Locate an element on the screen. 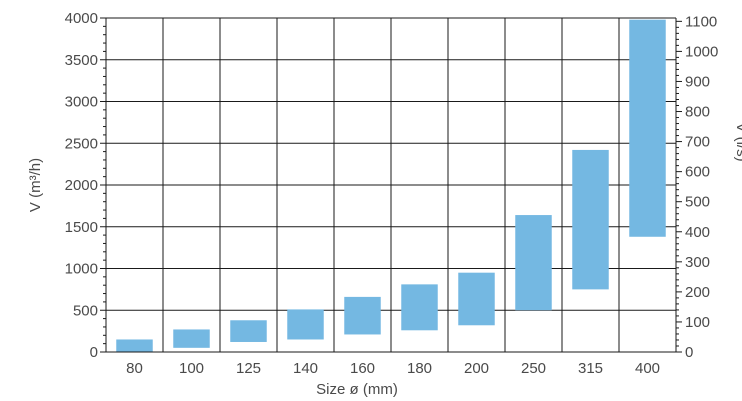  y-tick-label-left: 1500 is located at coordinates (81, 227).